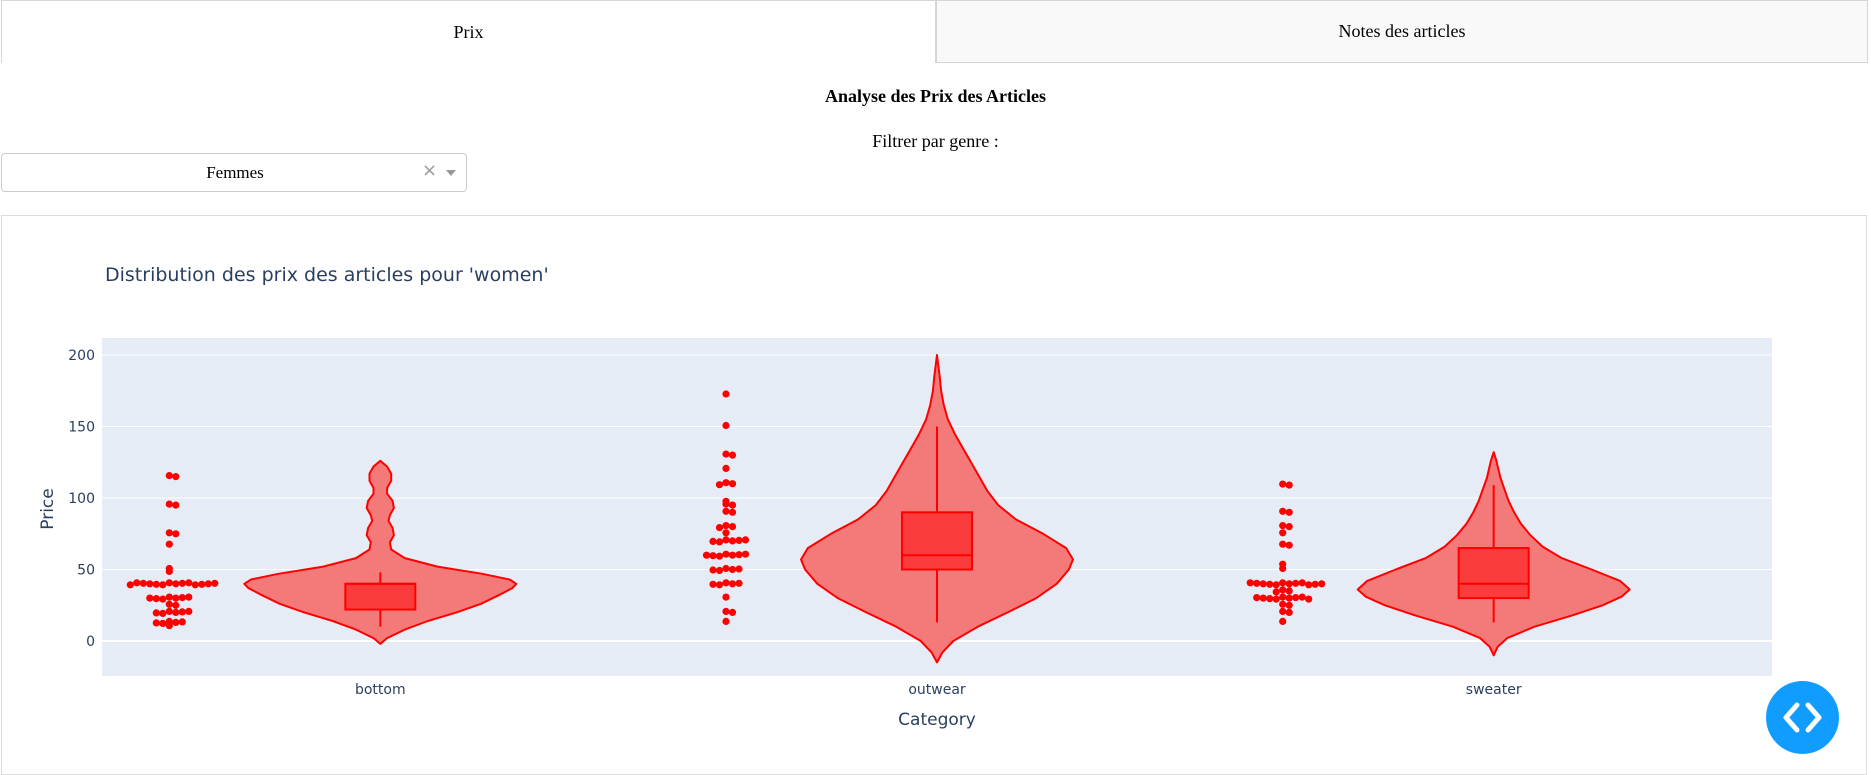 Image resolution: width=1871 pixels, height=775 pixels. What do you see at coordinates (86, 571) in the screenshot?
I see `y-tick-label: 50` at bounding box center [86, 571].